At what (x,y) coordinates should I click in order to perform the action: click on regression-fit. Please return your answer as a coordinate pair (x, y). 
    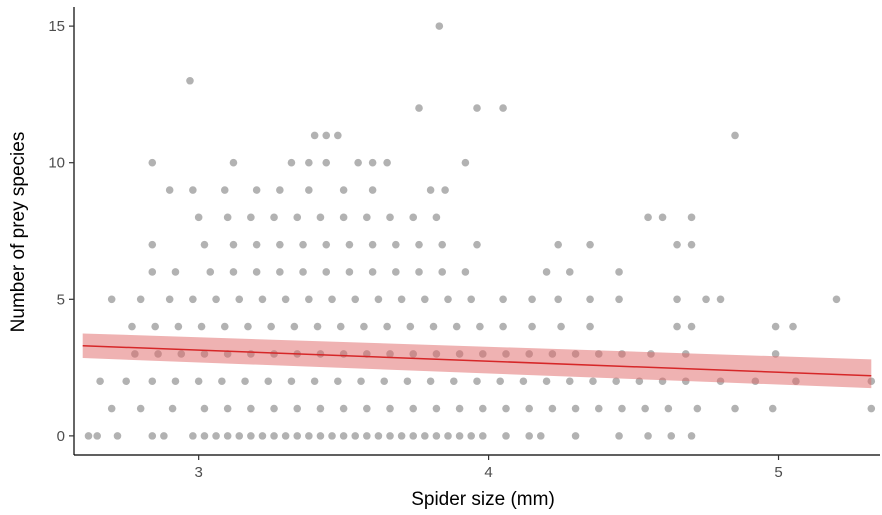
    Looking at the image, I should click on (477, 361).